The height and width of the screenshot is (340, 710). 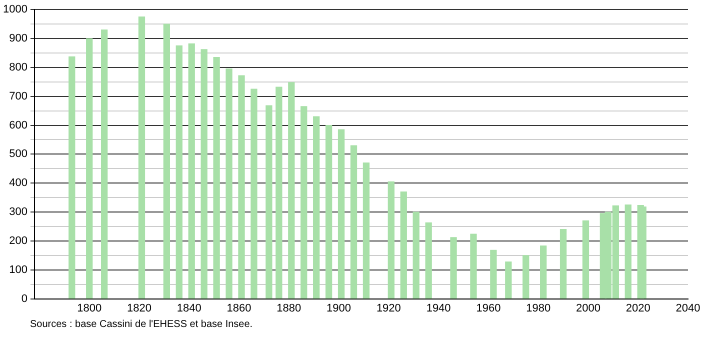 What do you see at coordinates (18, 240) in the screenshot?
I see `y-tick-label: 200` at bounding box center [18, 240].